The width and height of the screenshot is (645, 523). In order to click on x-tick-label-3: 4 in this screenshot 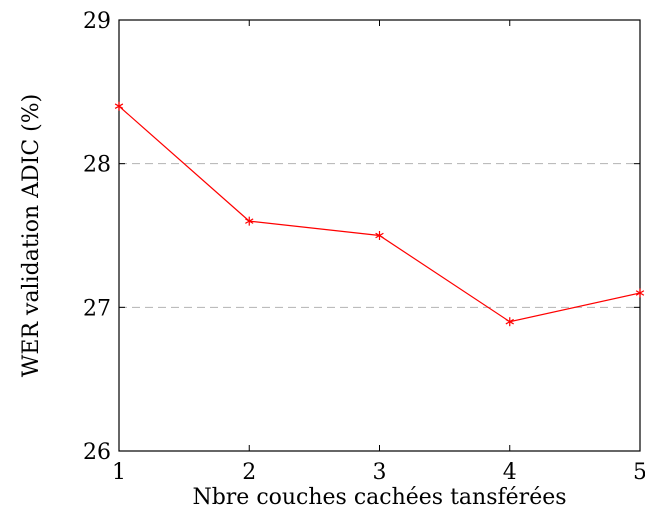, I will do `click(510, 472)`.